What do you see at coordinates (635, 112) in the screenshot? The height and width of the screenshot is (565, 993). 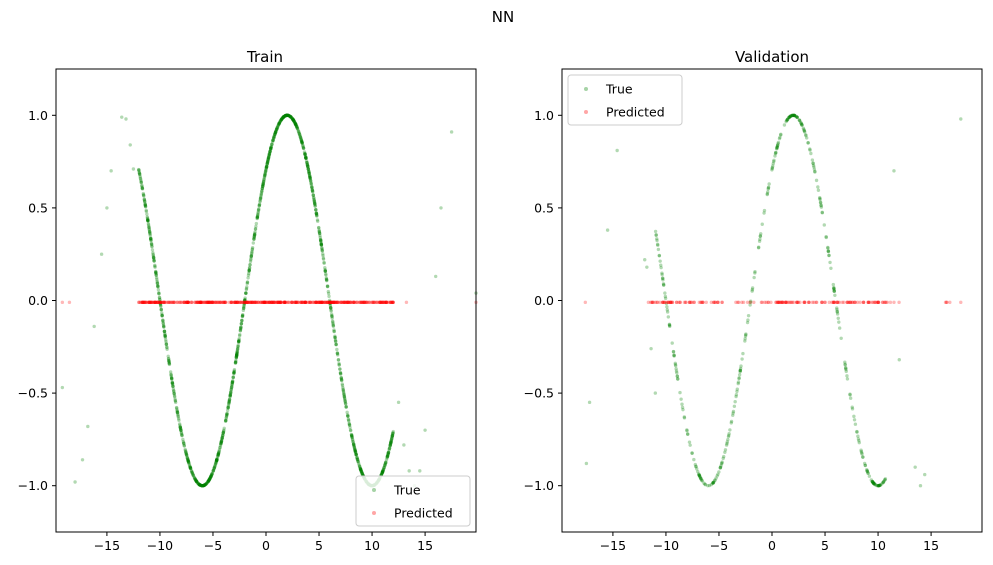 I see `validation-legend-label-predicted: Predicted` at bounding box center [635, 112].